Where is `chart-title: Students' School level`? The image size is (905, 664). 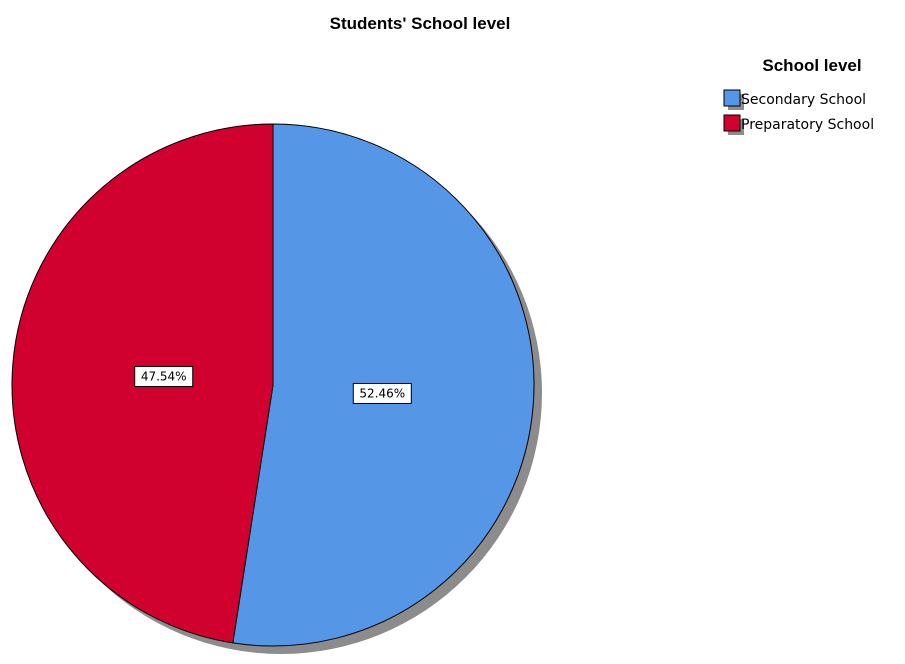 chart-title: Students' School level is located at coordinates (420, 23).